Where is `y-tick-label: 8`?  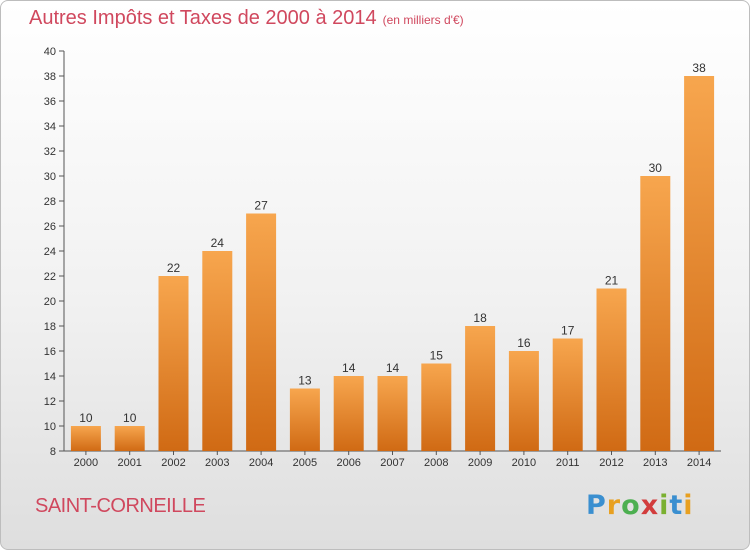 y-tick-label: 8 is located at coordinates (53, 452).